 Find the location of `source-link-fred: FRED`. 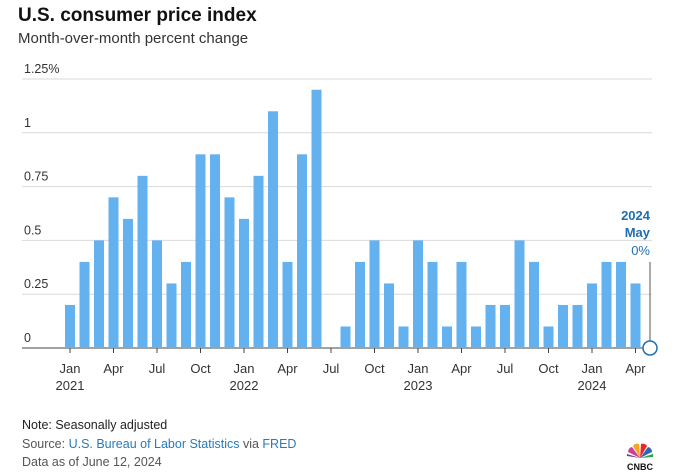

source-link-fred: FRED is located at coordinates (279, 444).